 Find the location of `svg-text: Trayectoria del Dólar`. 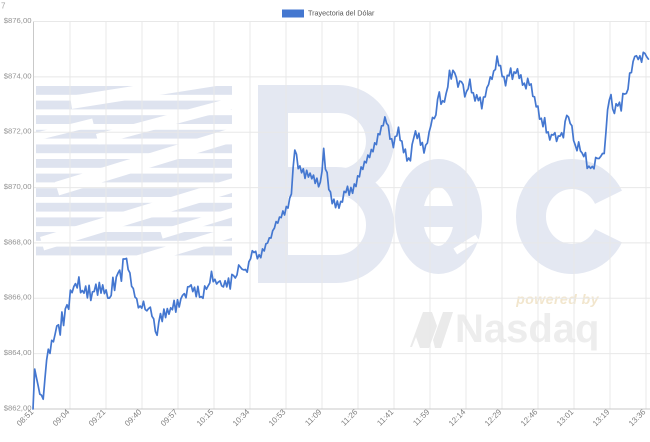

svg-text: Trayectoria del Dólar is located at coordinates (341, 13).